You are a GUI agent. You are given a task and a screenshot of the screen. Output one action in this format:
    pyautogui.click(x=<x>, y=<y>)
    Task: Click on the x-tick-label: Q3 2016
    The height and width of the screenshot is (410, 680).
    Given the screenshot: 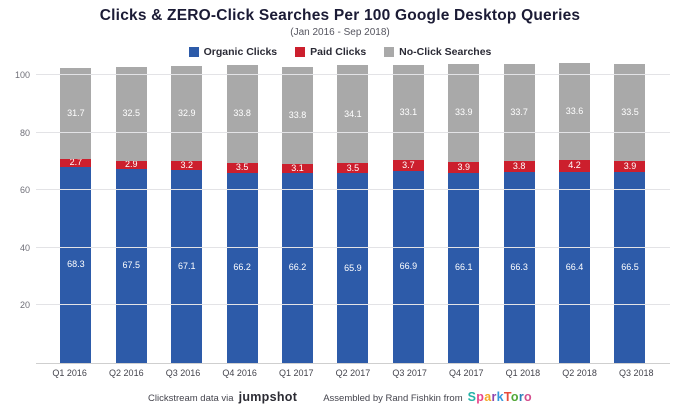 What is the action you would take?
    pyautogui.click(x=183, y=373)
    